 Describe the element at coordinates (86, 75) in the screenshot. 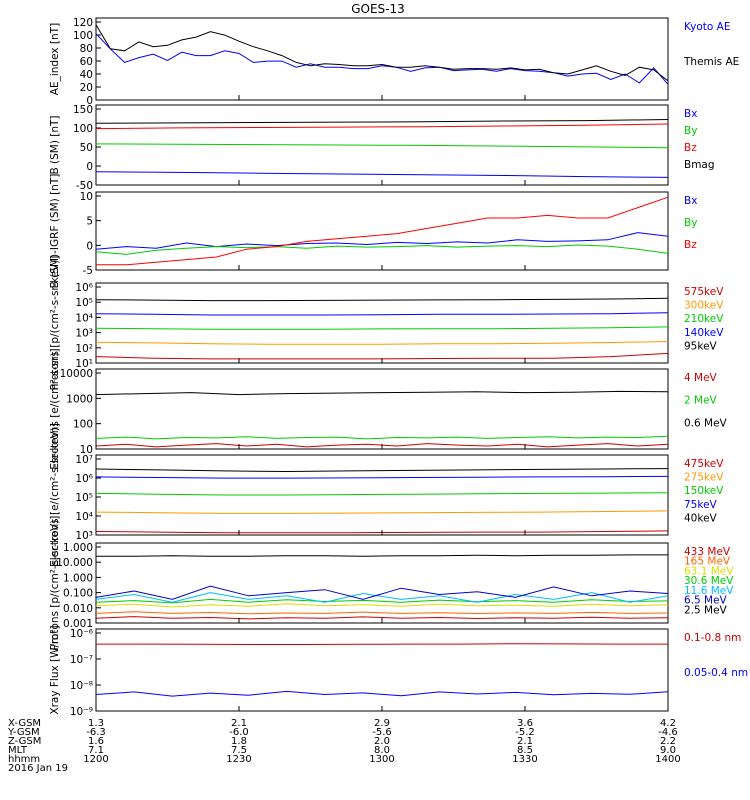

I see `y-tick-label: 40` at that location.